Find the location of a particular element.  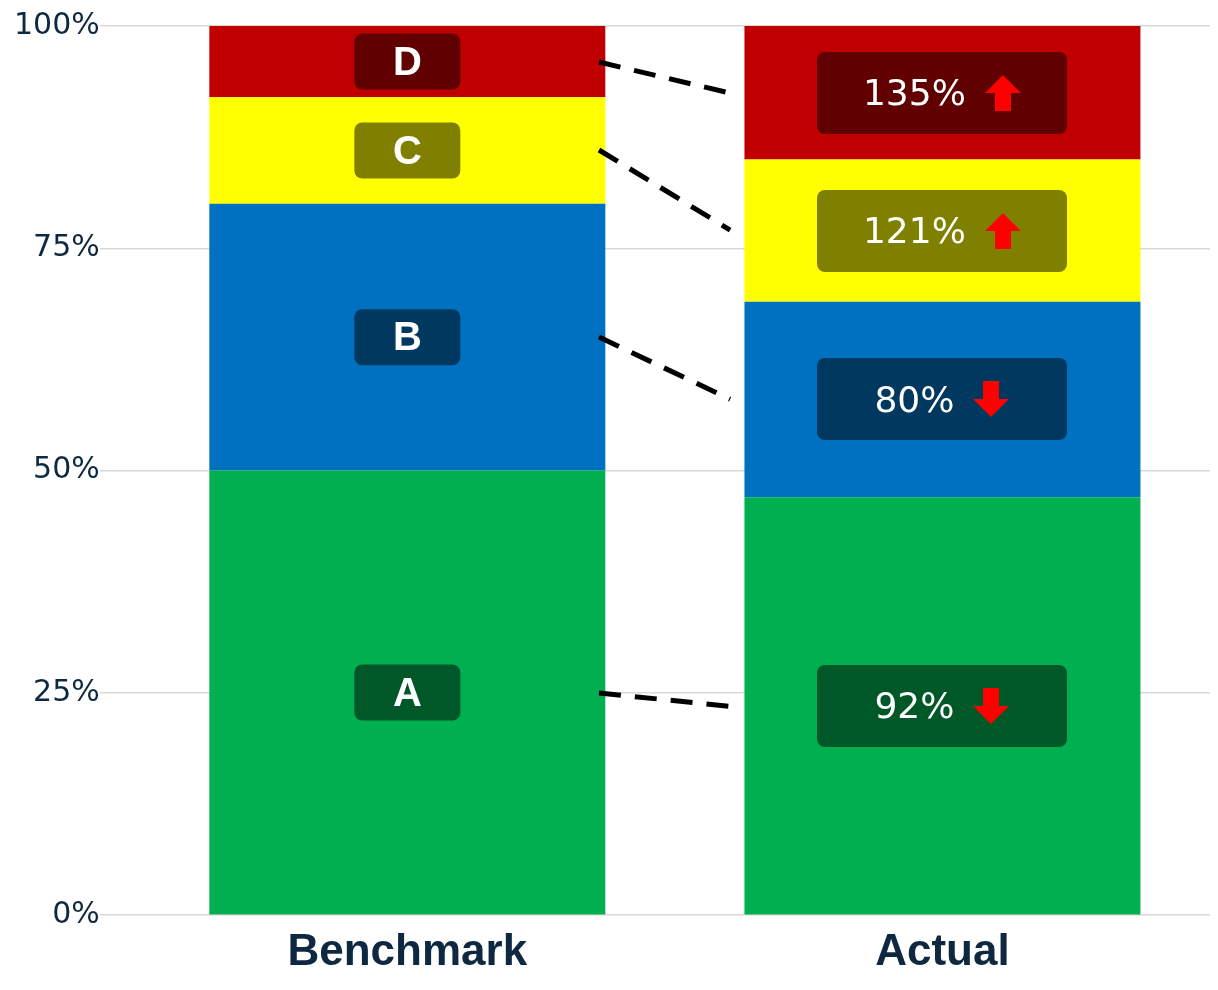

y-tick-label: 75% is located at coordinates (66, 246).